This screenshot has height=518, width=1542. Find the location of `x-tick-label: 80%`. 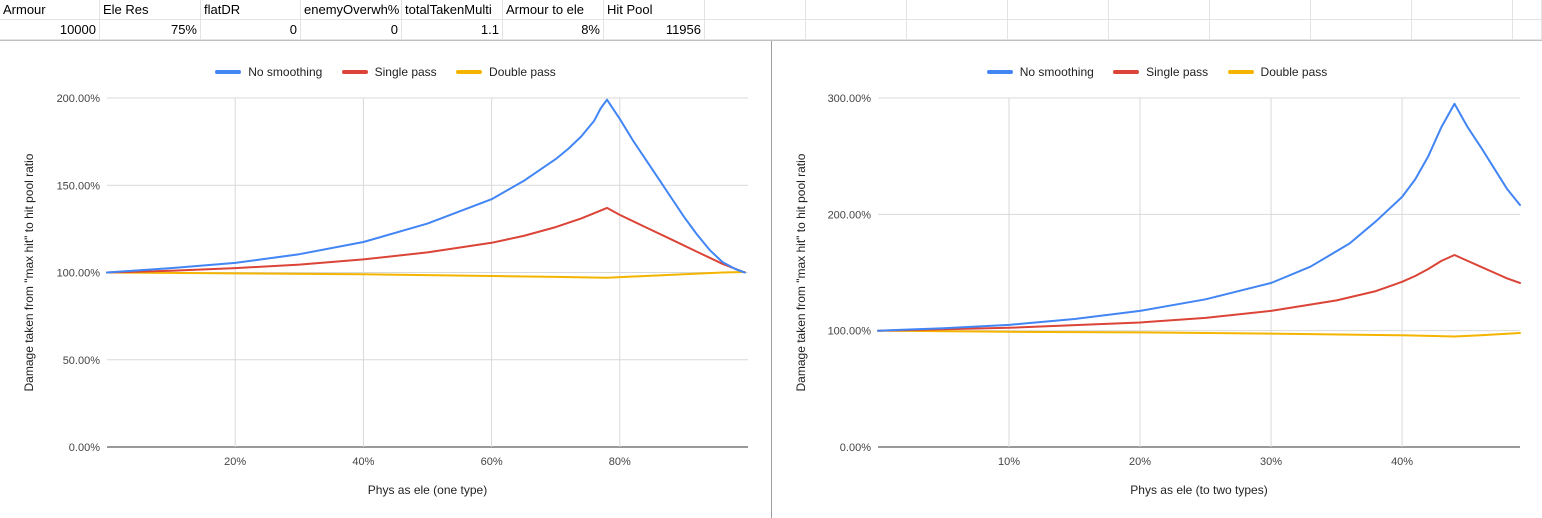

x-tick-label: 80% is located at coordinates (620, 462).